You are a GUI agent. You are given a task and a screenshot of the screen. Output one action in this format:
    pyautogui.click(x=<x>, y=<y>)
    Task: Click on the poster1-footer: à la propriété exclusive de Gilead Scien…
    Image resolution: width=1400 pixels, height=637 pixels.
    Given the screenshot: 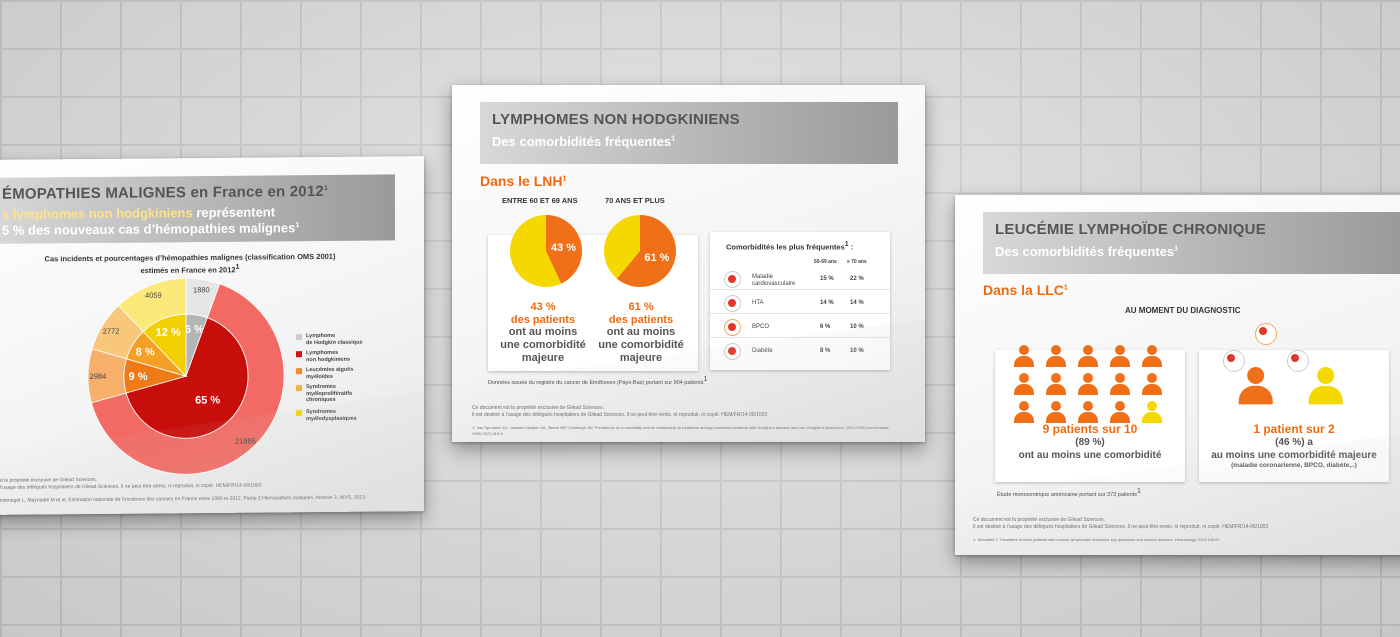 What is the action you would take?
    pyautogui.click(x=183, y=490)
    